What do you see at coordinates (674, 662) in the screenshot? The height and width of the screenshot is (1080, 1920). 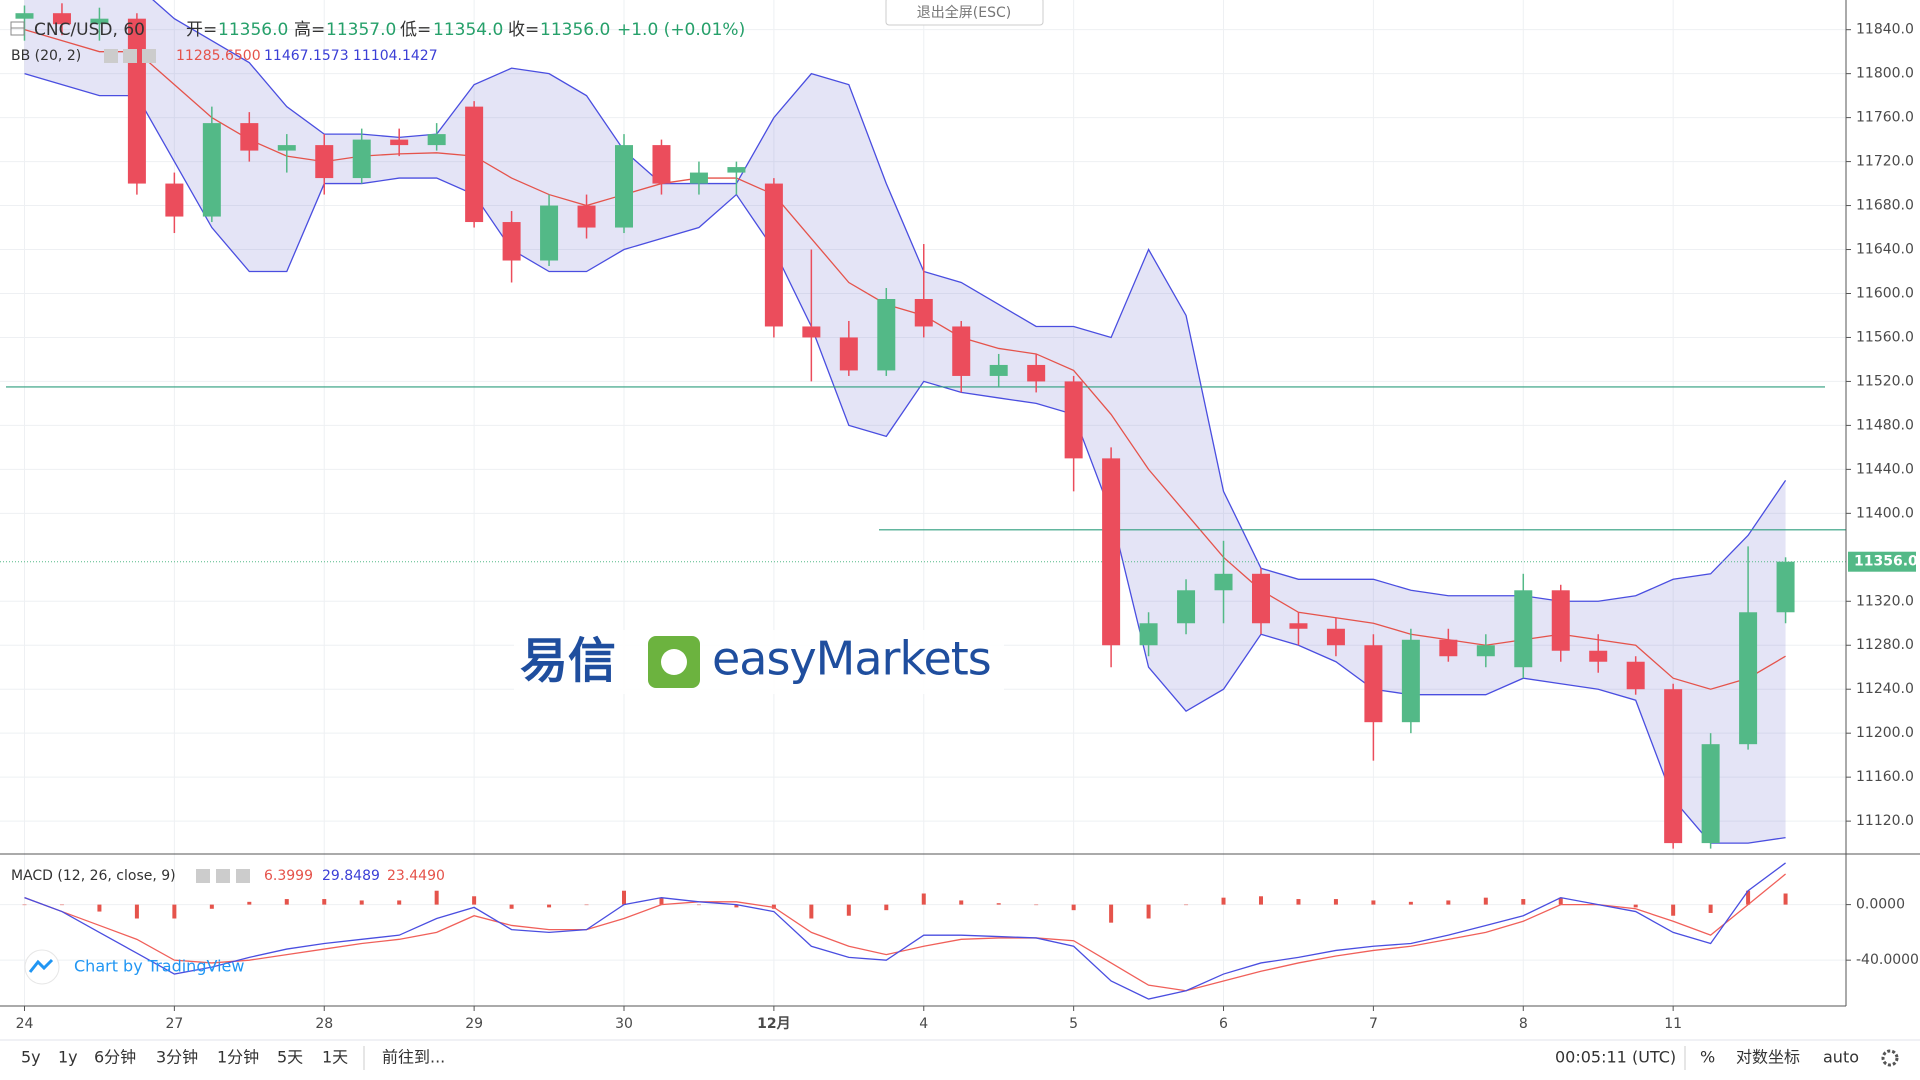 I see `logo-dot` at bounding box center [674, 662].